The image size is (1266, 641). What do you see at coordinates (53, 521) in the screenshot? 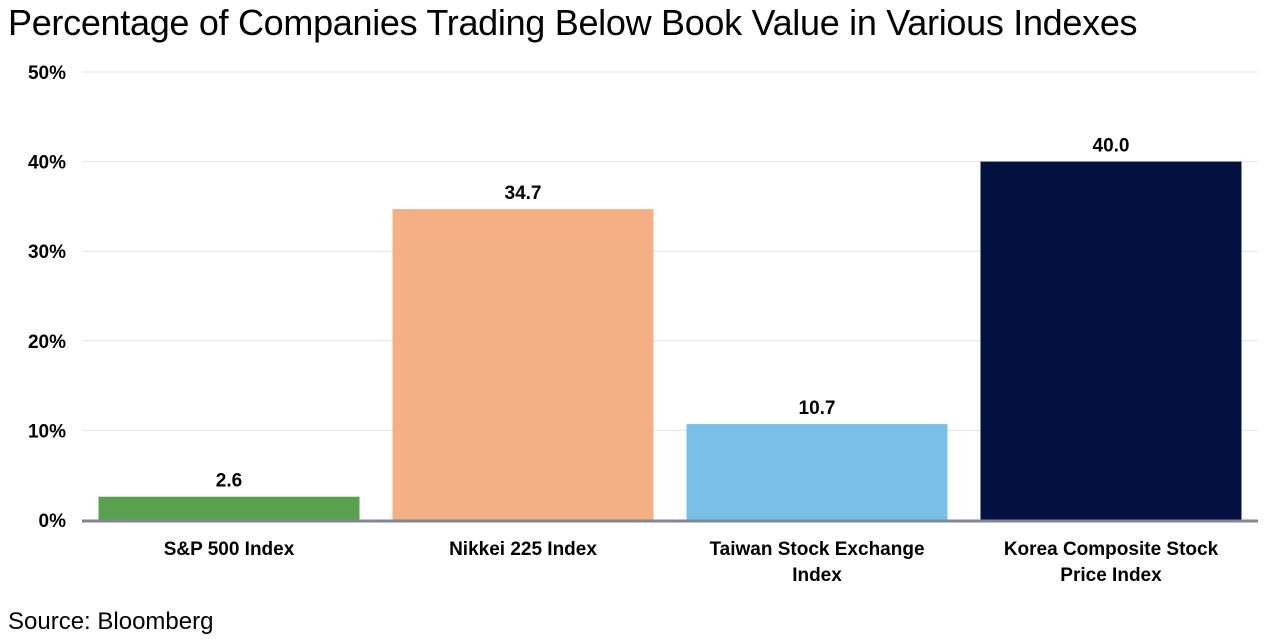
I see `y-tick-label: 0%` at bounding box center [53, 521].